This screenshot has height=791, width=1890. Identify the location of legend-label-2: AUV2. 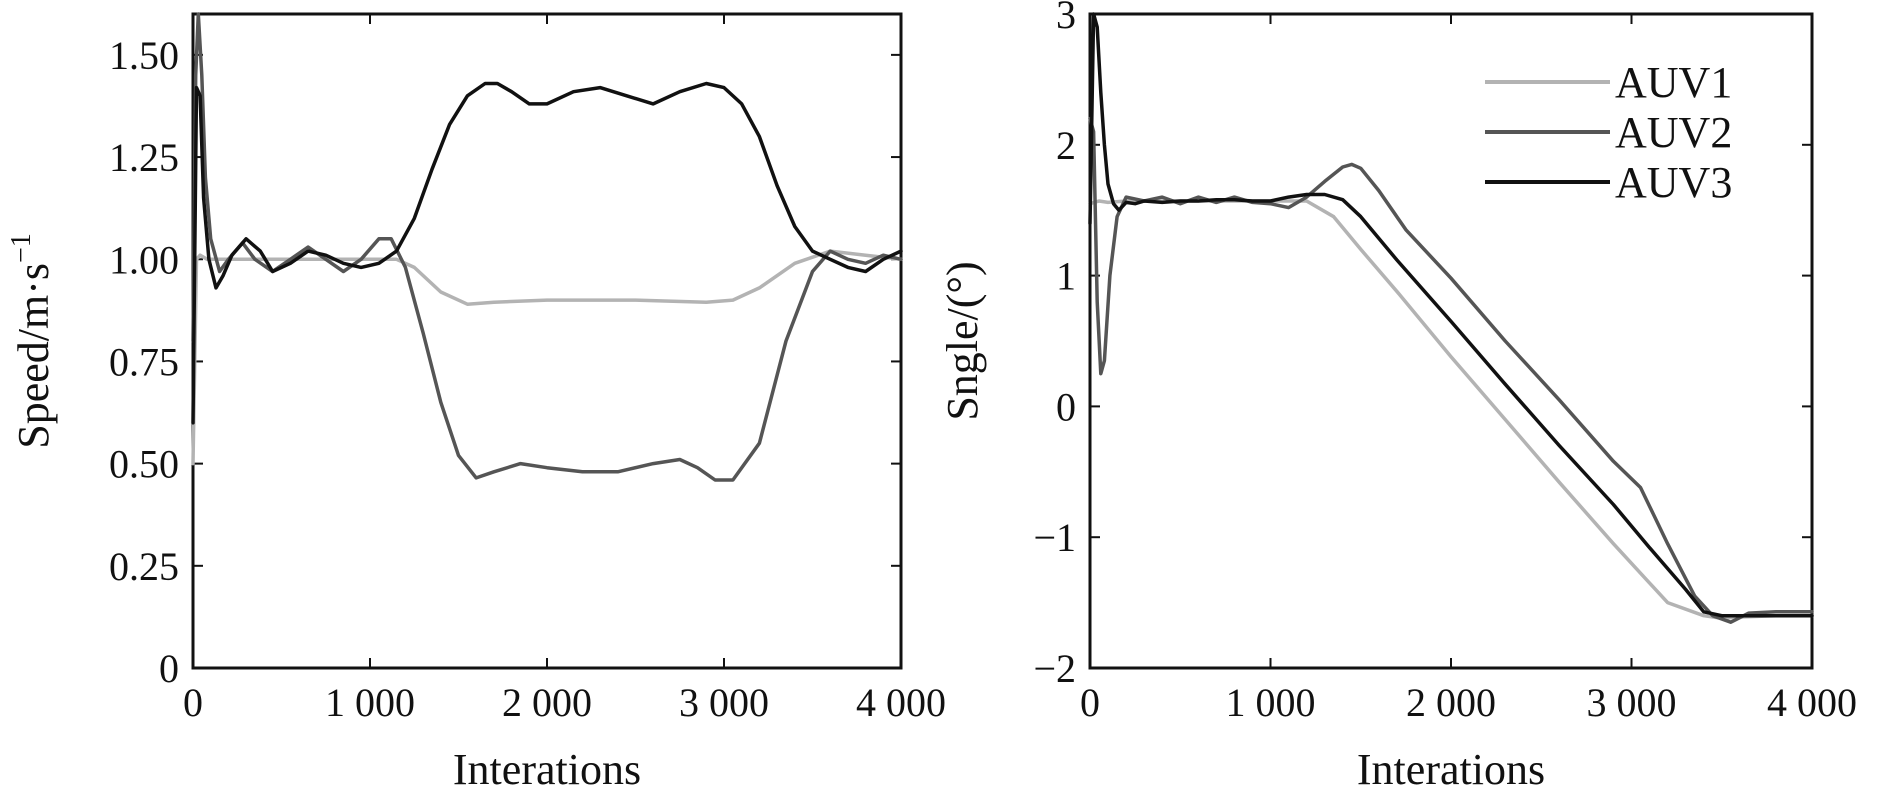
(1673, 132).